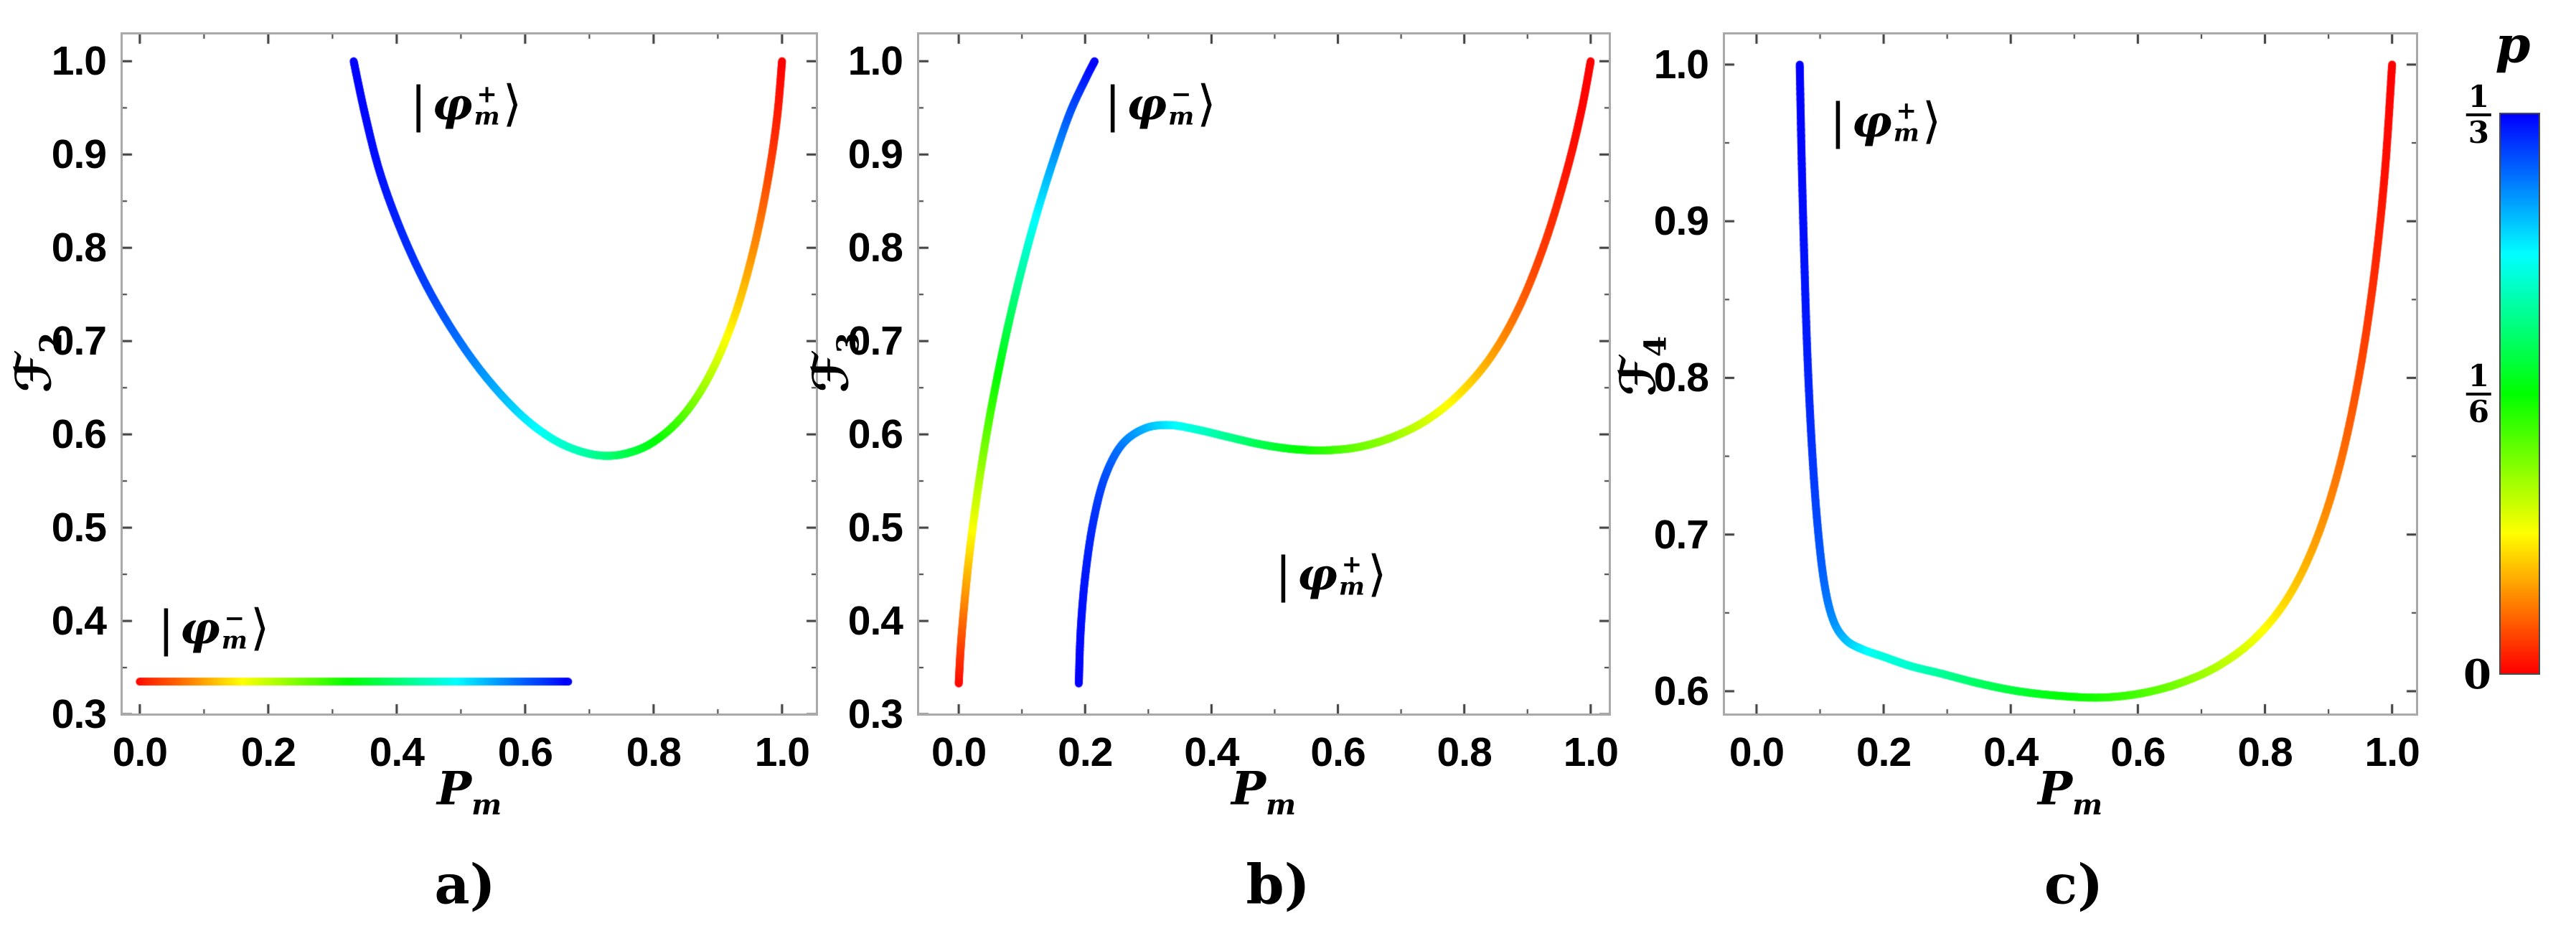 This screenshot has width=2576, height=931. Describe the element at coordinates (1278, 884) in the screenshot. I see `panel-letter-b: b)` at that location.